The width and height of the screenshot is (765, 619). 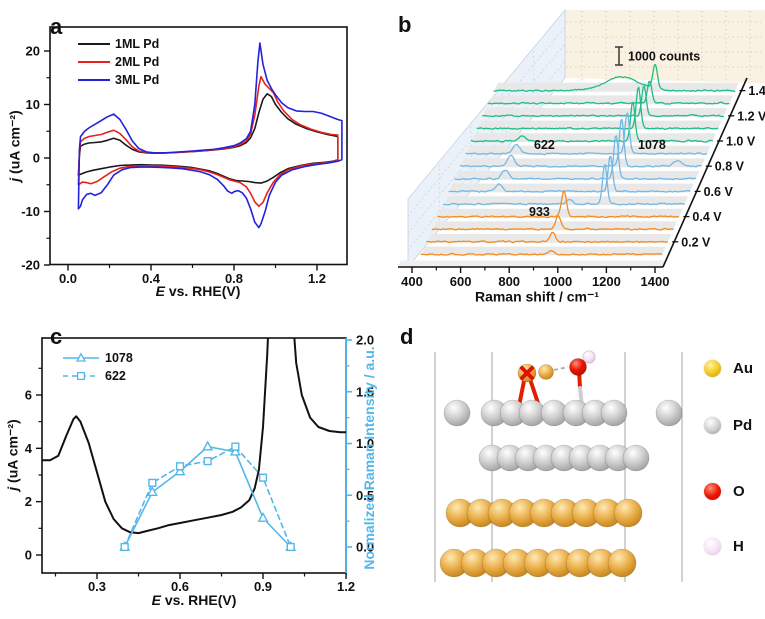 I want to click on dashed-interaction-bond, so click(x=561, y=368).